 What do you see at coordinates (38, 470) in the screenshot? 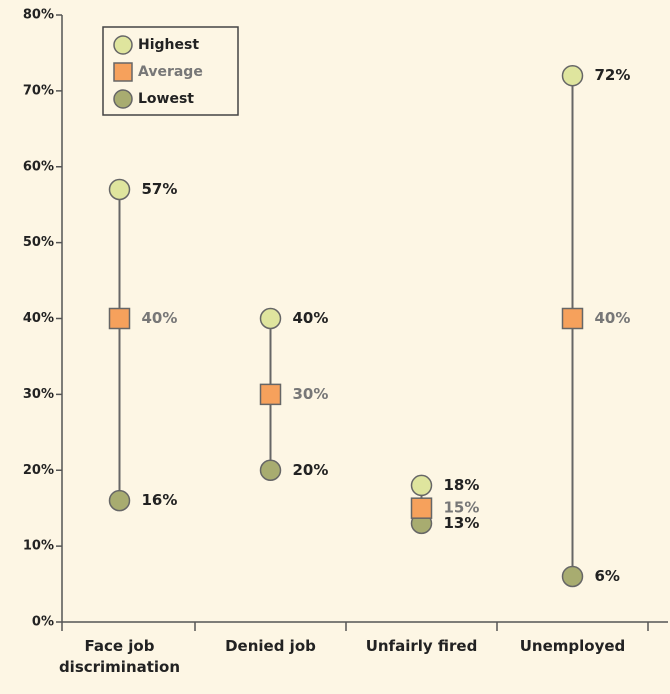
I see `y-tick-label: 20%` at bounding box center [38, 470].